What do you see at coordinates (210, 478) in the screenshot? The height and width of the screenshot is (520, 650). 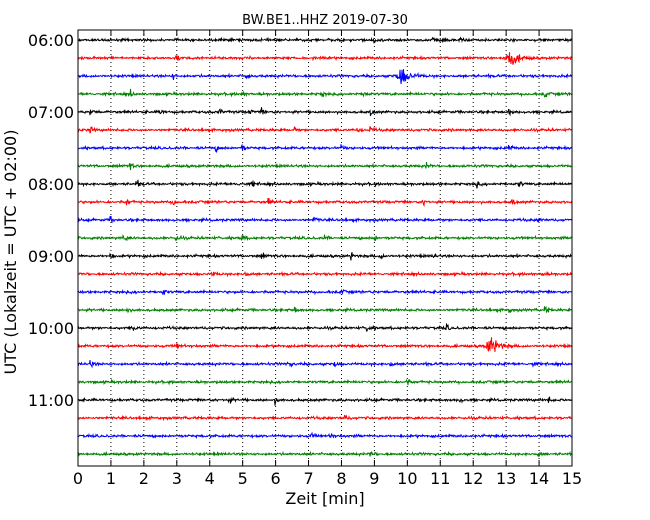 I see `x-tick-label: 4` at bounding box center [210, 478].